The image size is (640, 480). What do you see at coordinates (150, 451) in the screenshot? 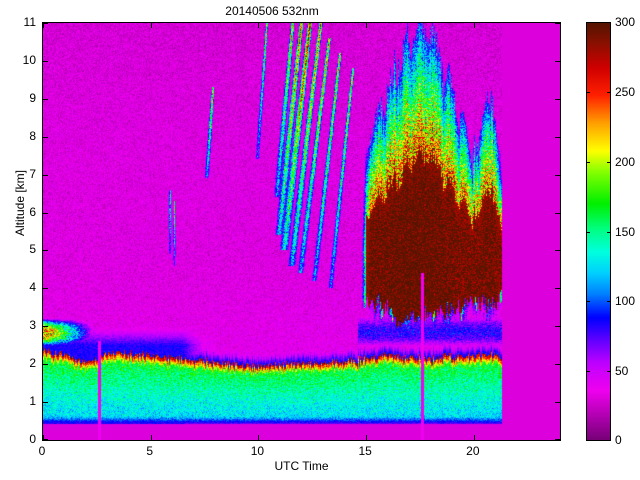
I see `x-tick-label: 5` at bounding box center [150, 451].